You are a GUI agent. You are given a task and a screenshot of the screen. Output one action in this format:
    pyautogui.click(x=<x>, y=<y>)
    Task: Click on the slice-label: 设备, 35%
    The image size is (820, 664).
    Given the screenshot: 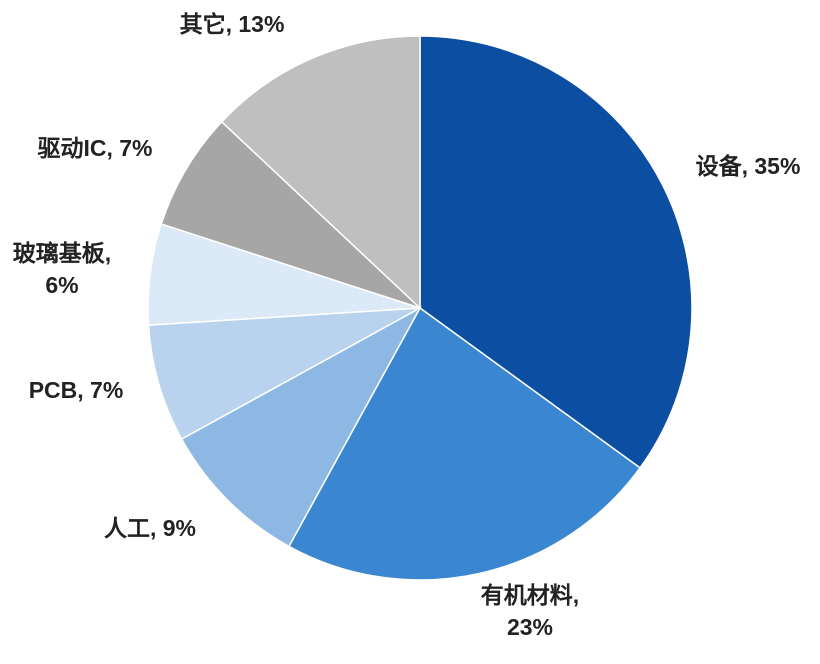 What is the action you would take?
    pyautogui.click(x=748, y=166)
    